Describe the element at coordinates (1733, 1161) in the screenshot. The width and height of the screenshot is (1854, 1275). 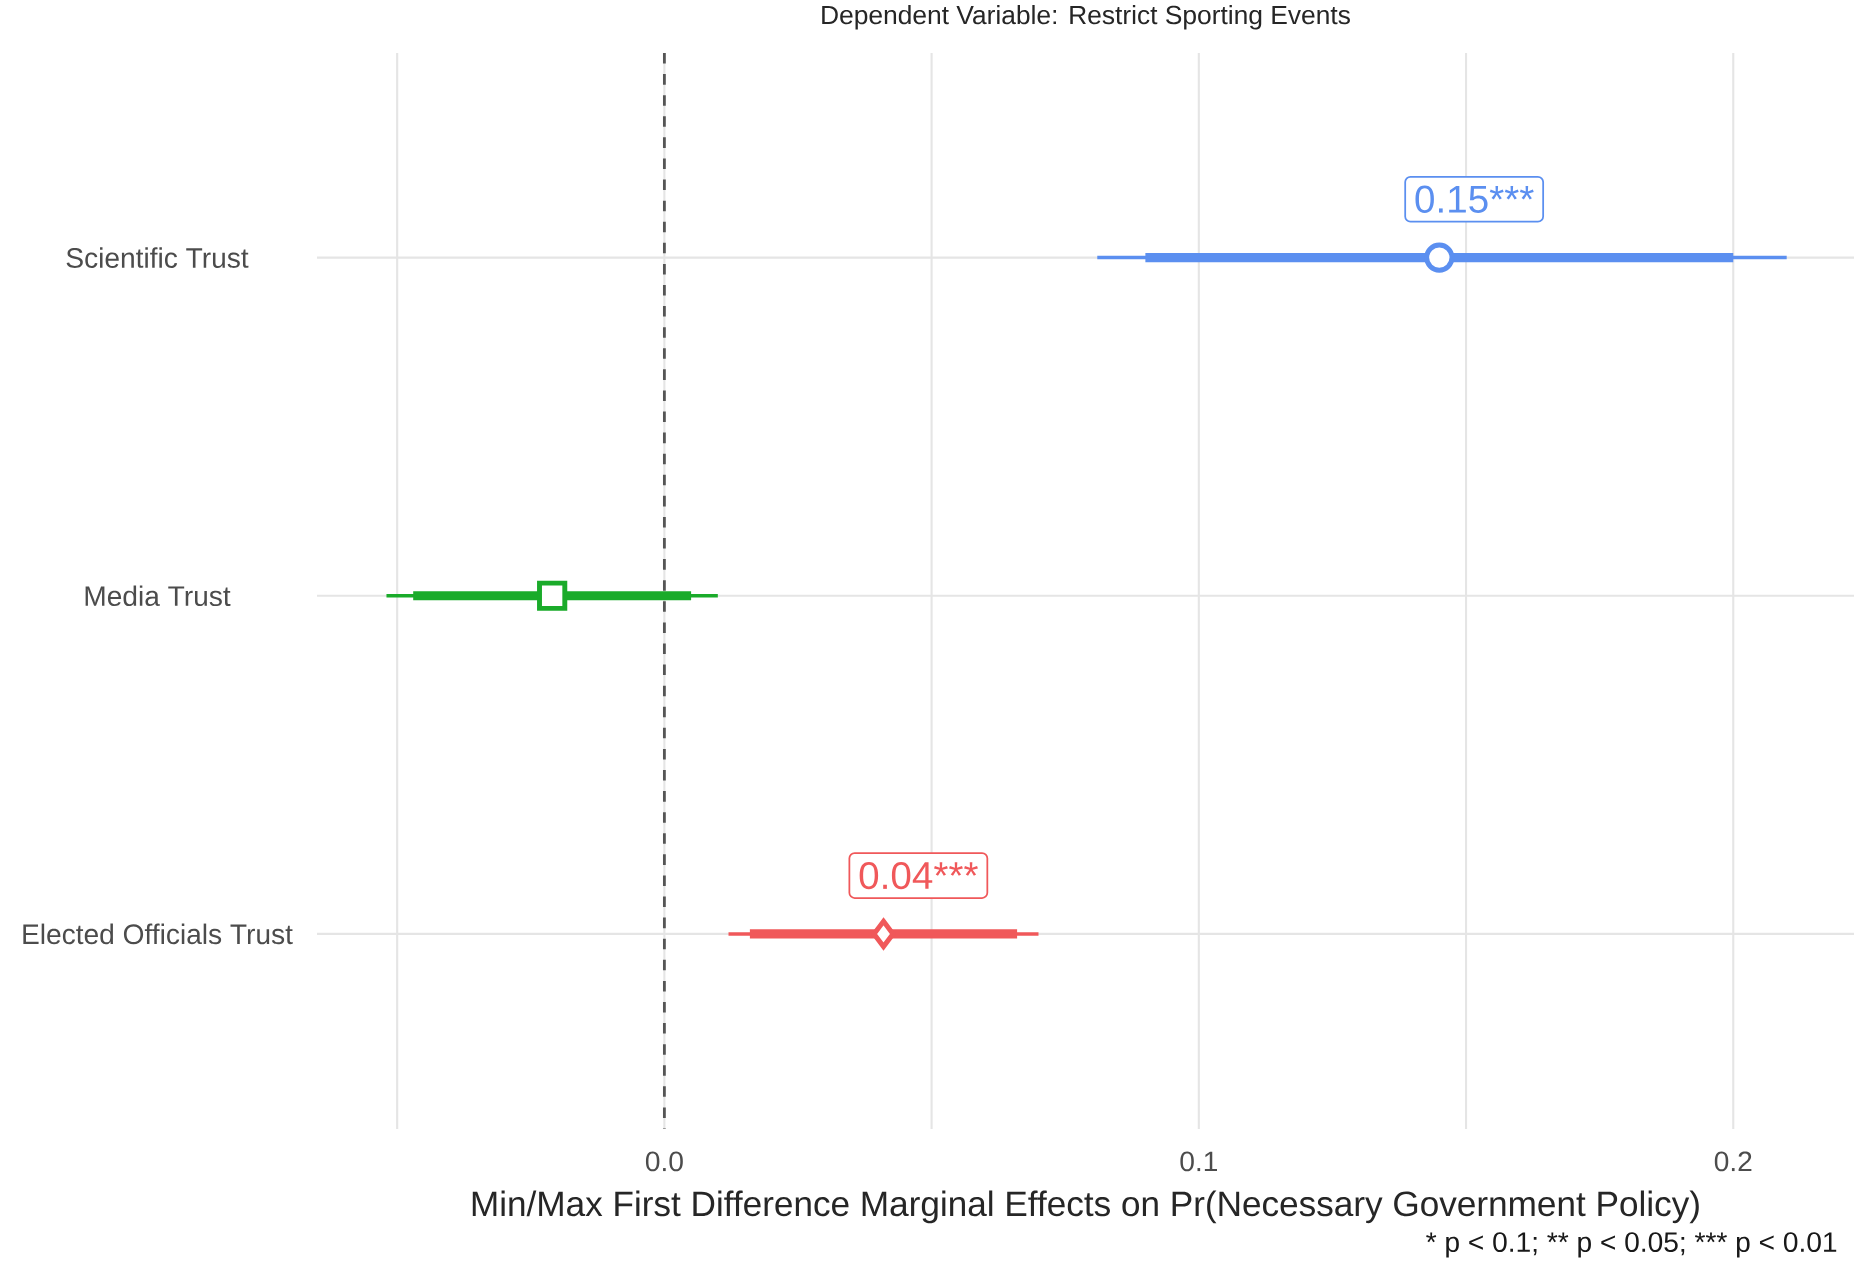
I see `x-tick-label: 0.2` at that location.